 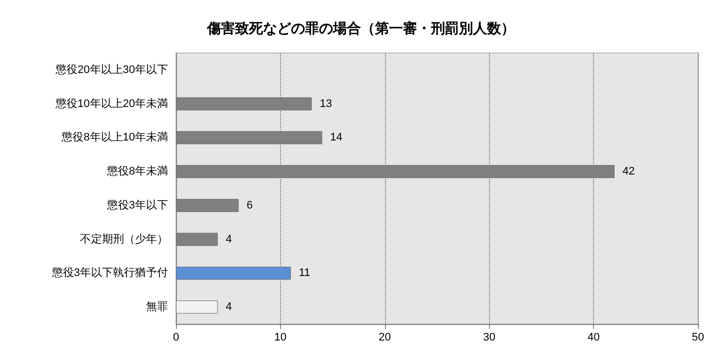 What do you see at coordinates (137, 171) in the screenshot?
I see `y-tick-label: 懲役8年未満` at bounding box center [137, 171].